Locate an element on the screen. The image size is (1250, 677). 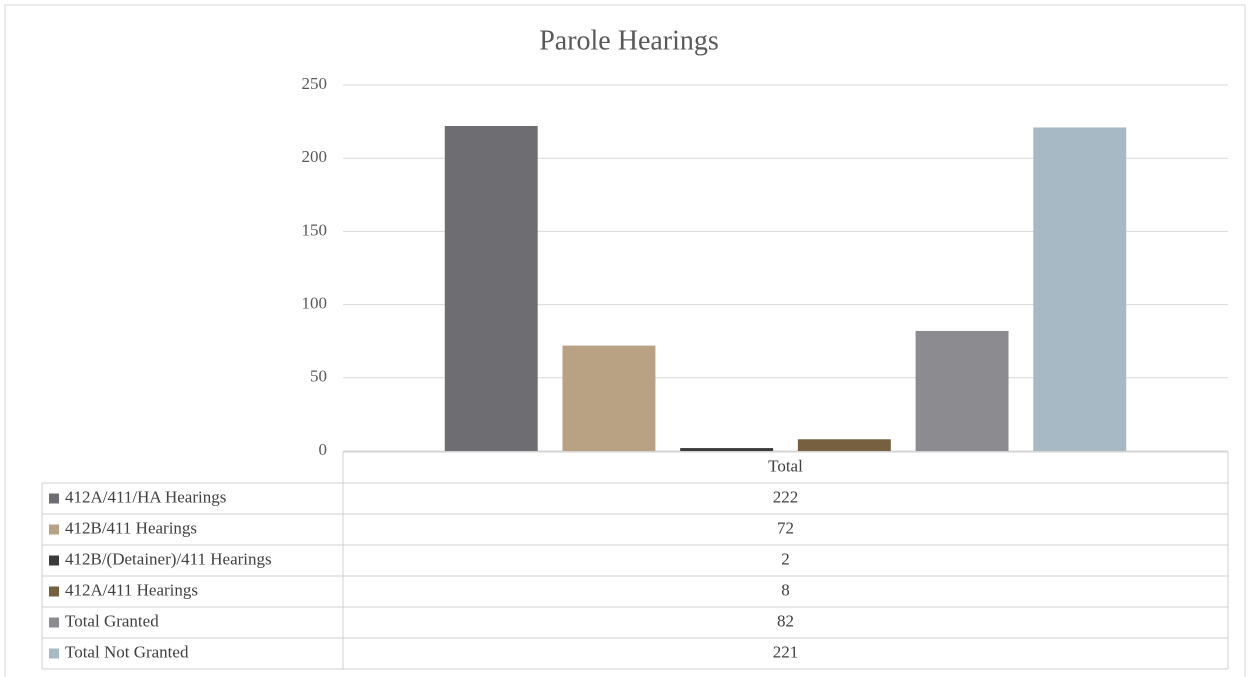
y-tick-label: 200 is located at coordinates (315, 156).